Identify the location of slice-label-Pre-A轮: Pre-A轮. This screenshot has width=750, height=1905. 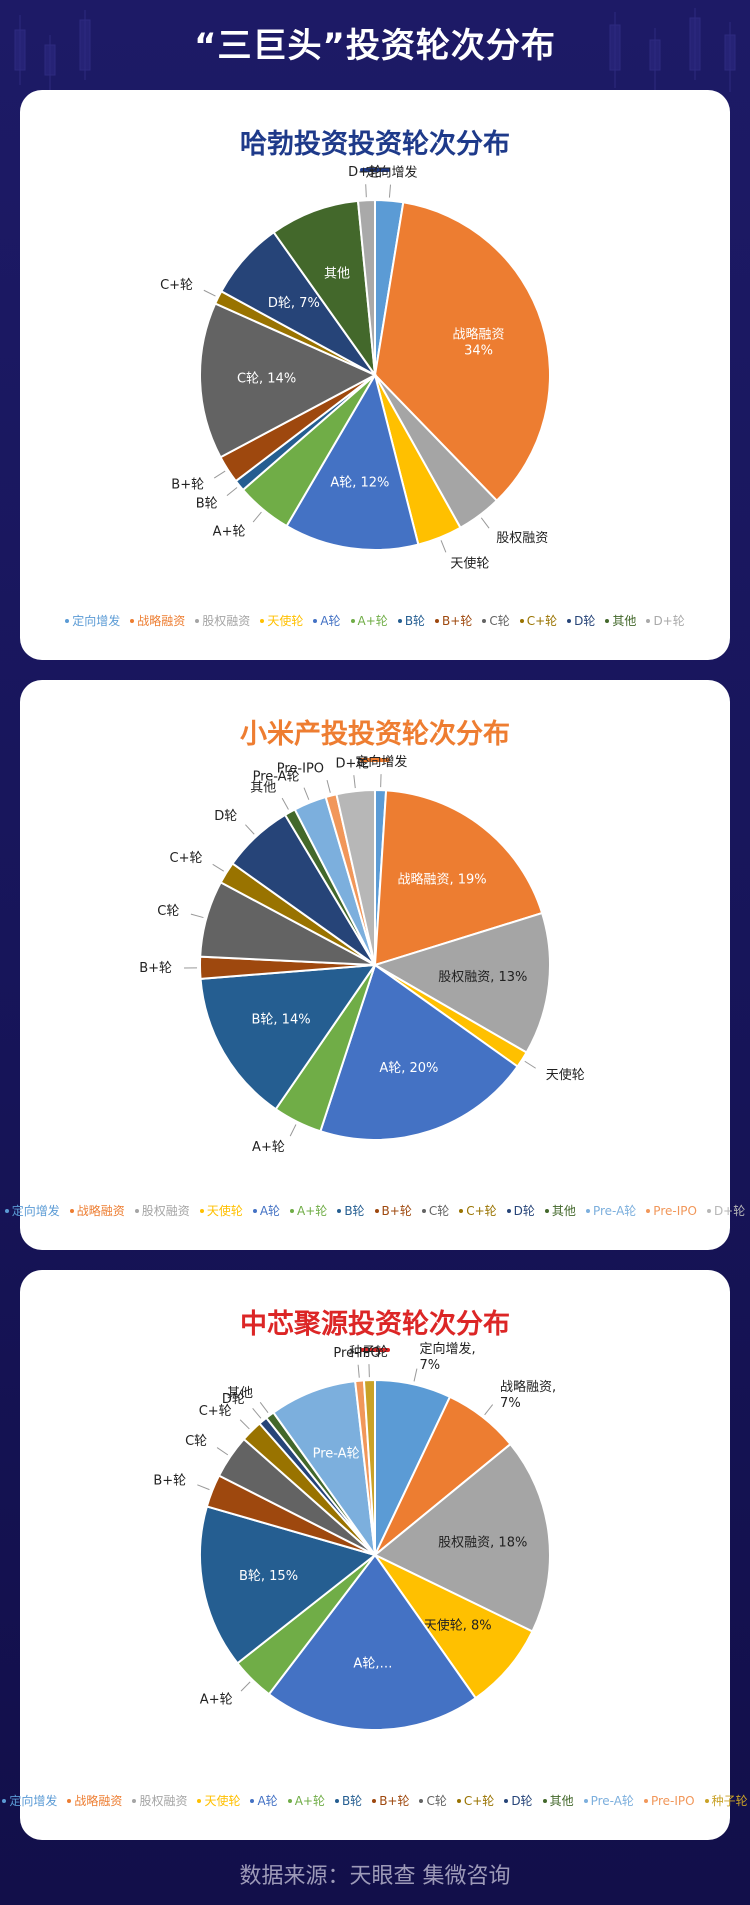
(276, 777).